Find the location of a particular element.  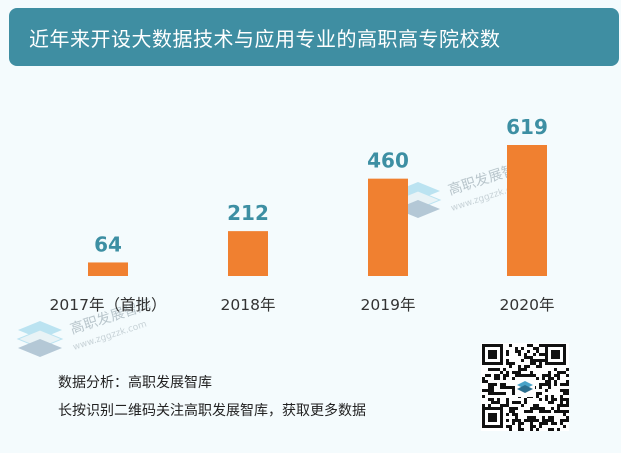

category-label-3: 2019年 is located at coordinates (388, 305).